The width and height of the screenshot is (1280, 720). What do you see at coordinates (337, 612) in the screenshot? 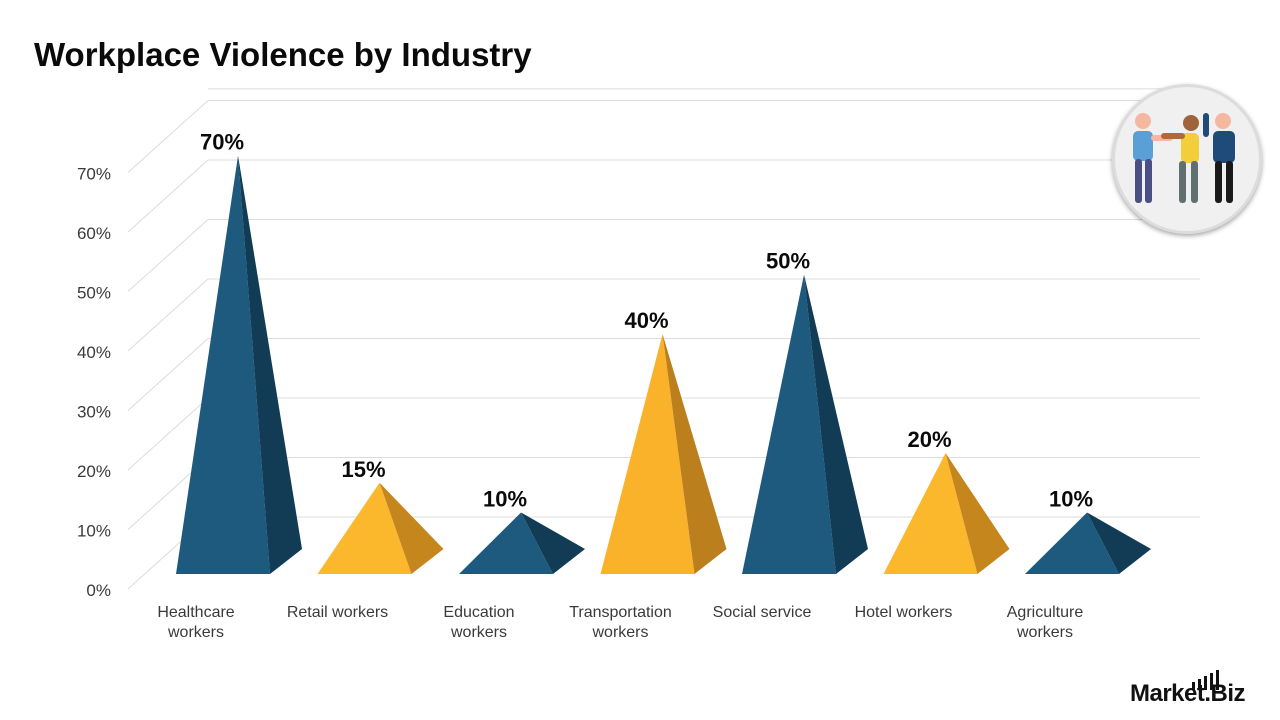
I see `x-category-label: Retail workers` at bounding box center [337, 612].